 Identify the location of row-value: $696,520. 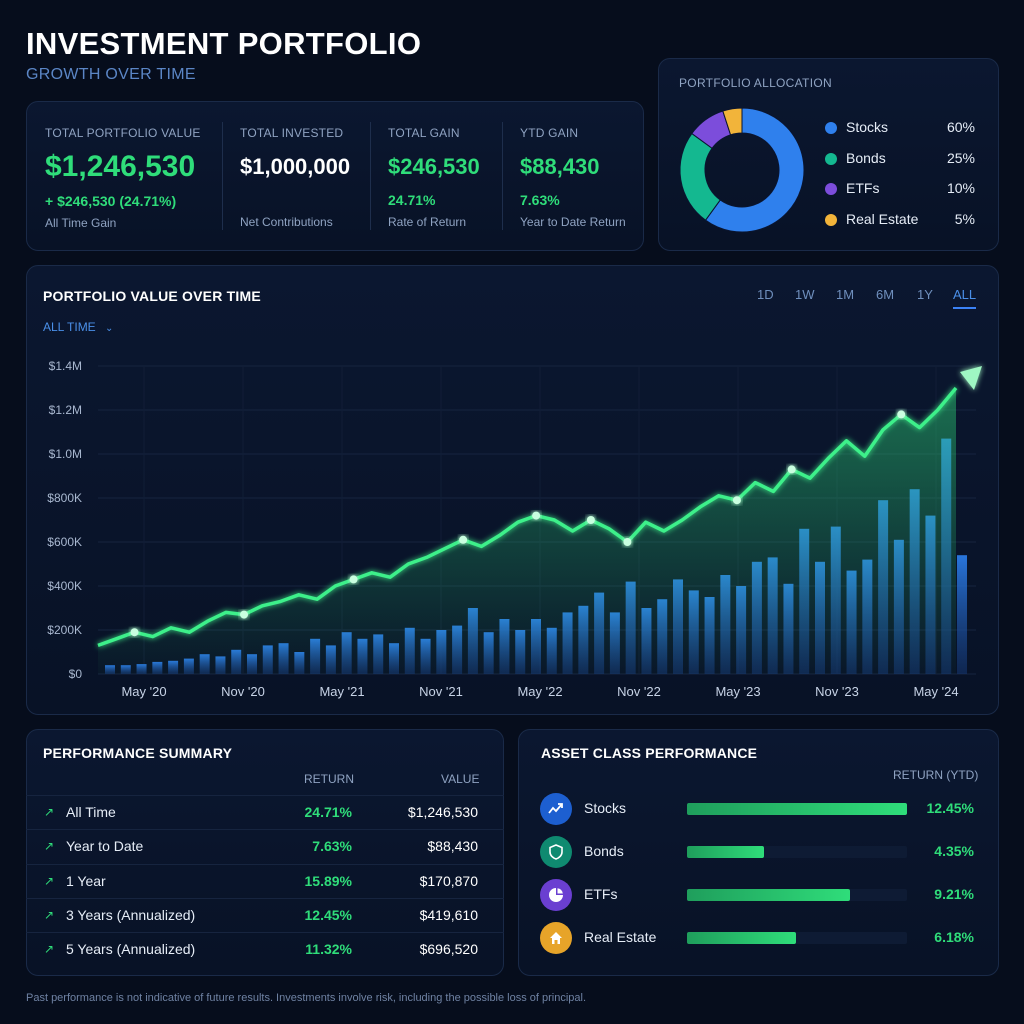
(448, 949).